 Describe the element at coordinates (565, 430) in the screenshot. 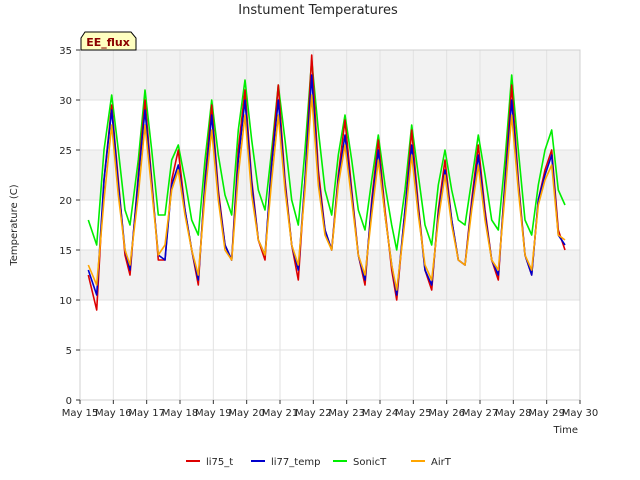

I see `x-axis-label: Time` at that location.